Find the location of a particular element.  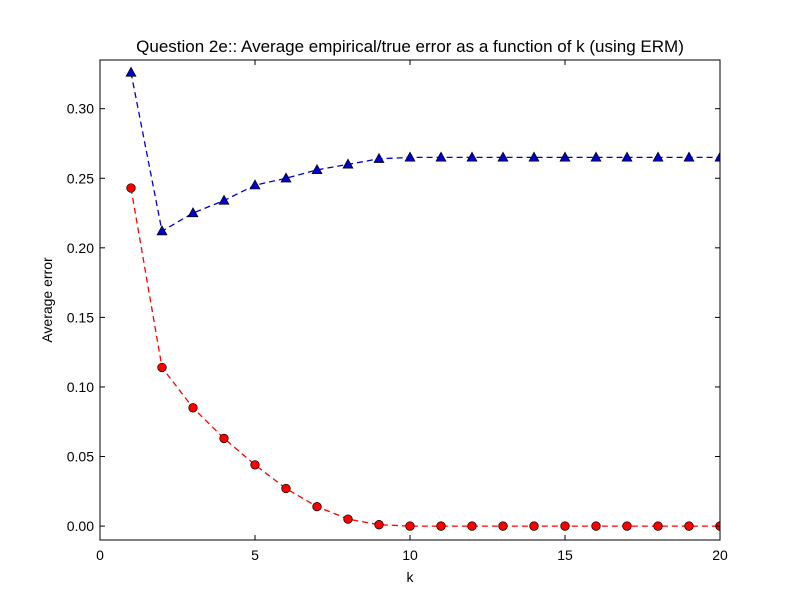

y-tick-label-3: 0.10 is located at coordinates (80, 387).